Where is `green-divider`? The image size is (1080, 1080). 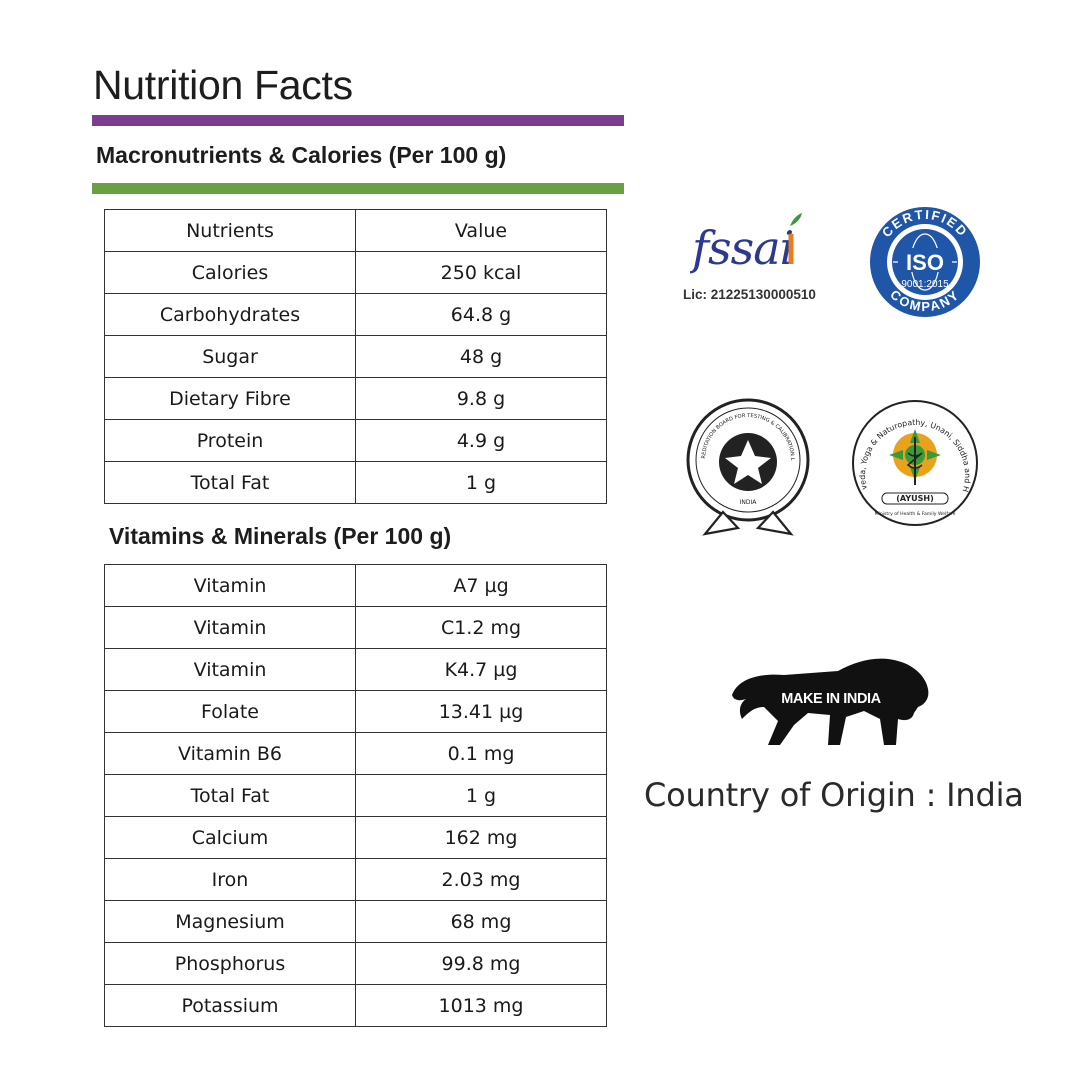 green-divider is located at coordinates (358, 188).